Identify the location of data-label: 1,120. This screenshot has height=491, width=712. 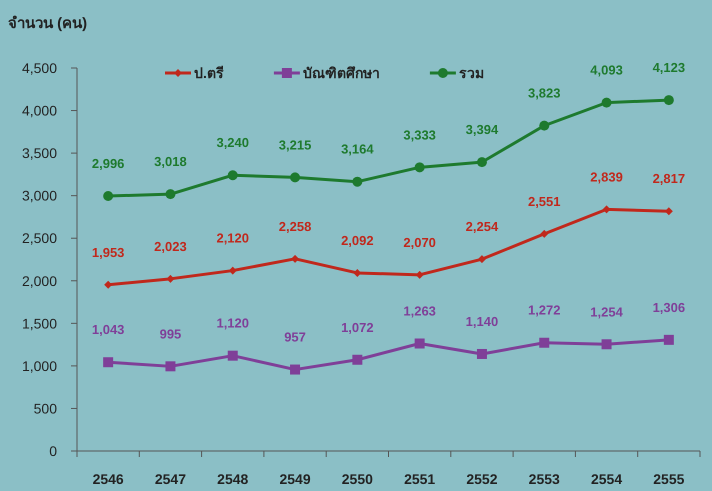
(233, 323).